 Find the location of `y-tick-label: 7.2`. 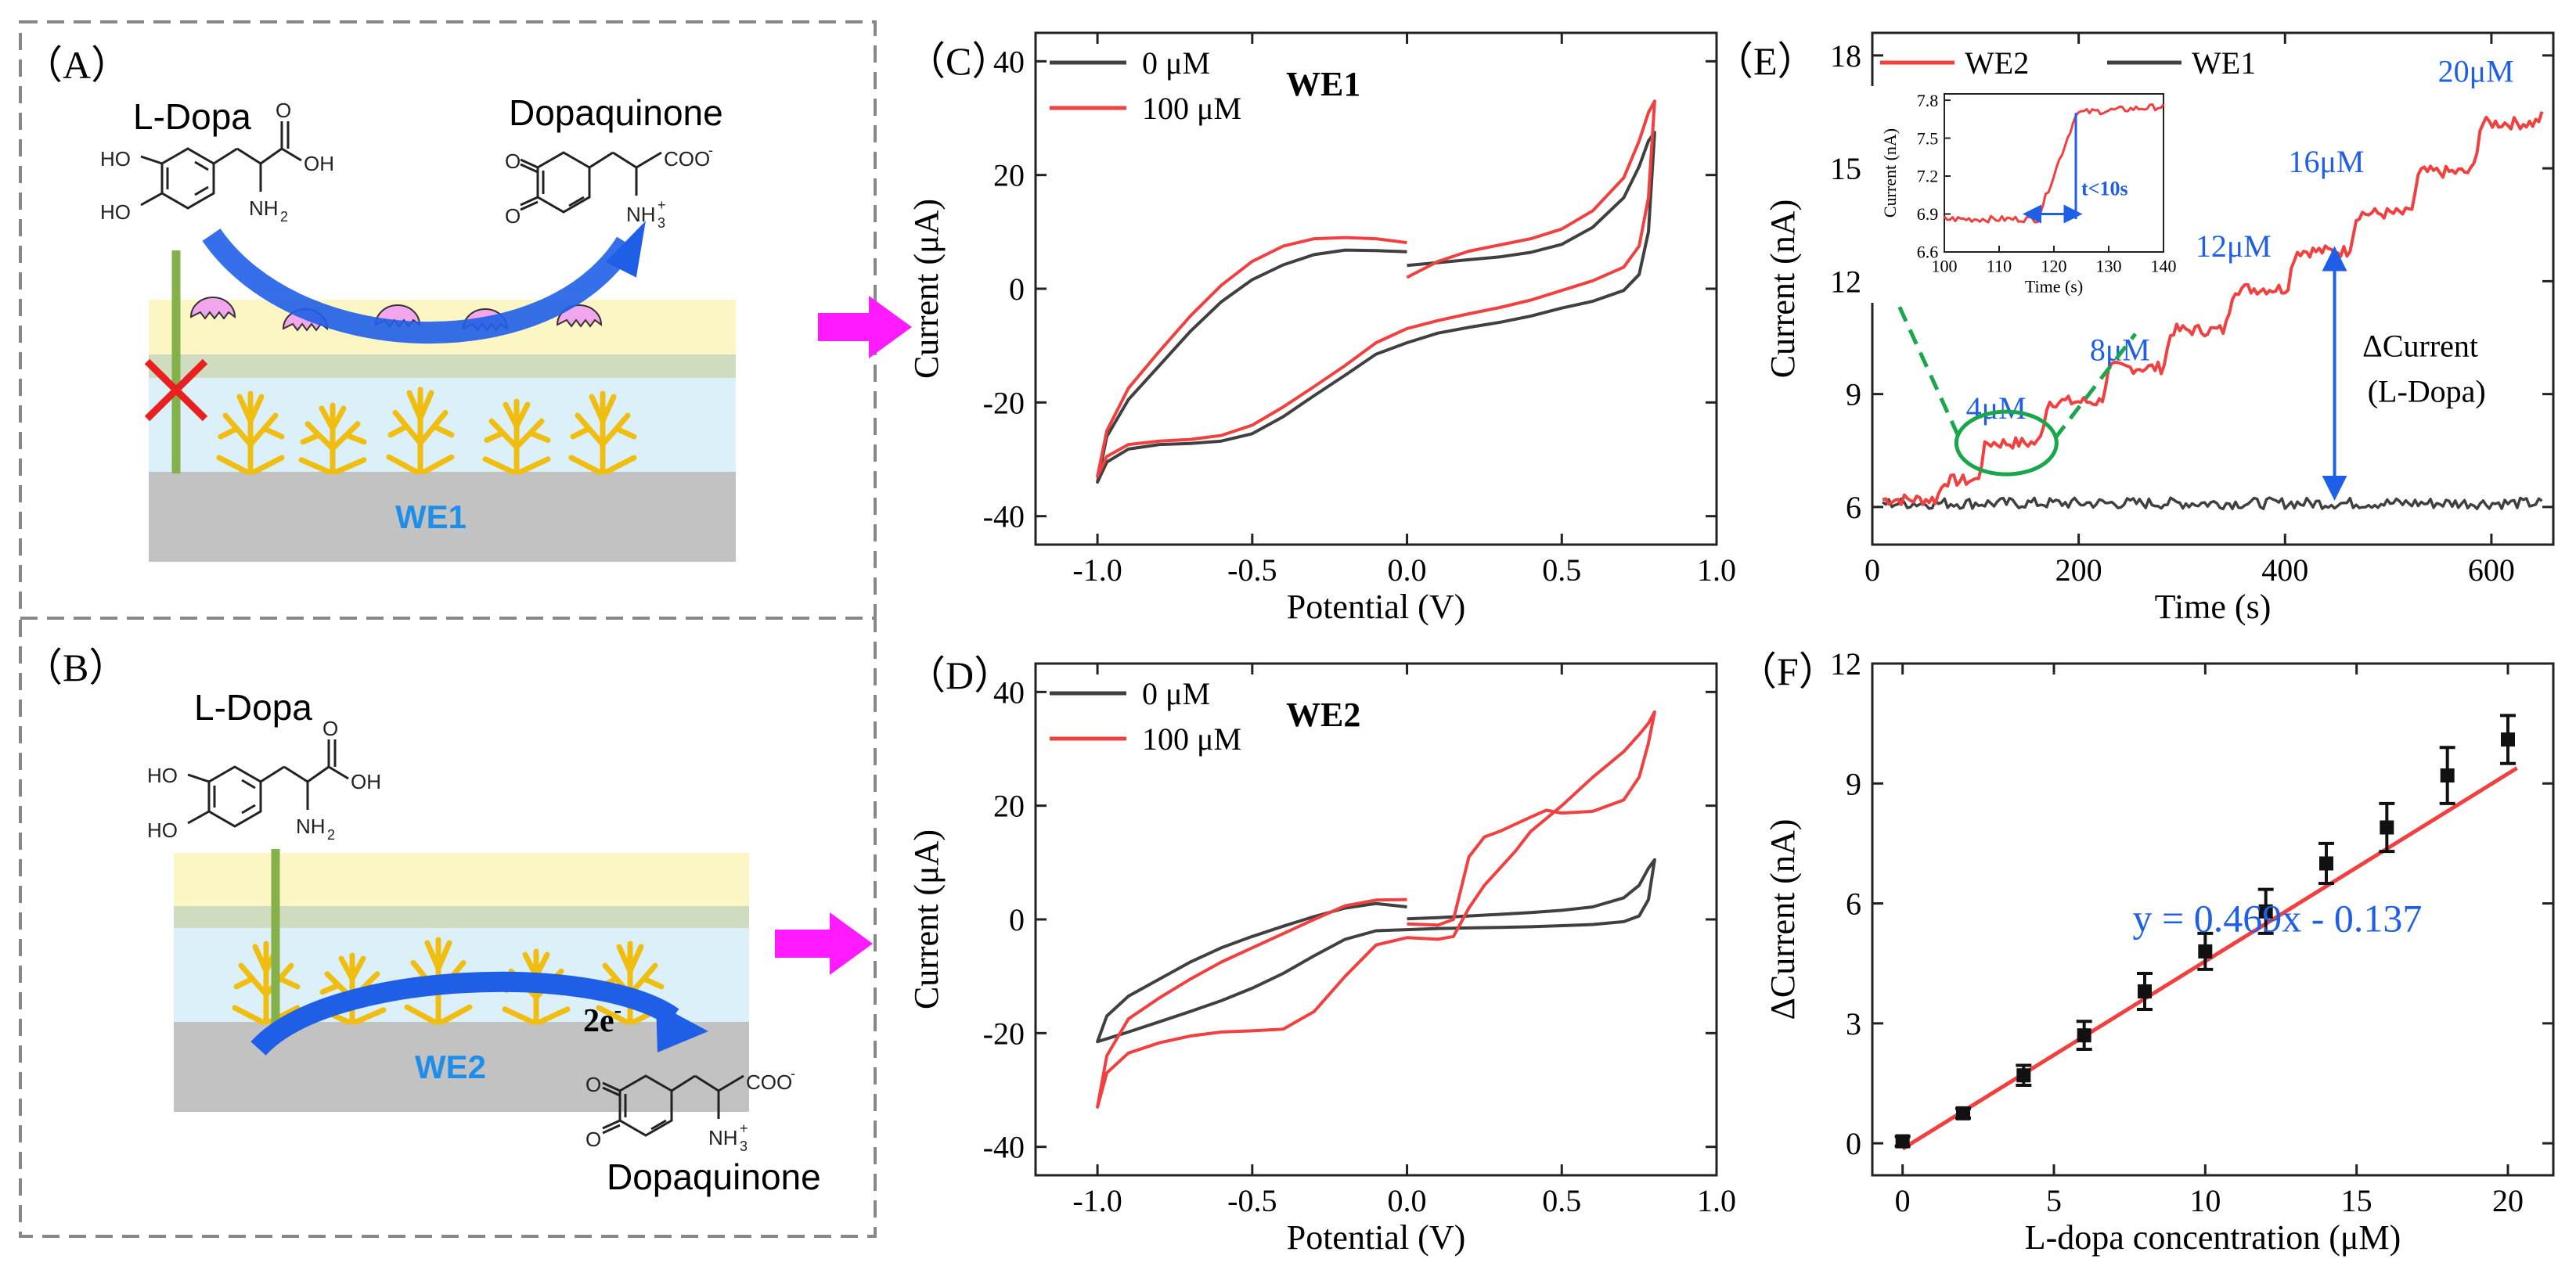

y-tick-label: 7.2 is located at coordinates (1928, 176).